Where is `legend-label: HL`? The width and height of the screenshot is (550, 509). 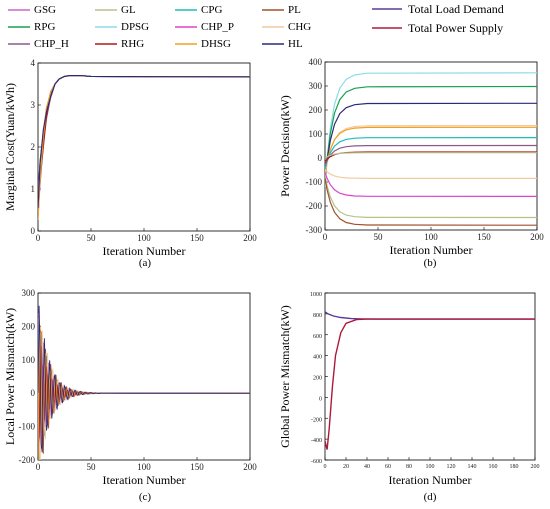 legend-label: HL is located at coordinates (295, 44).